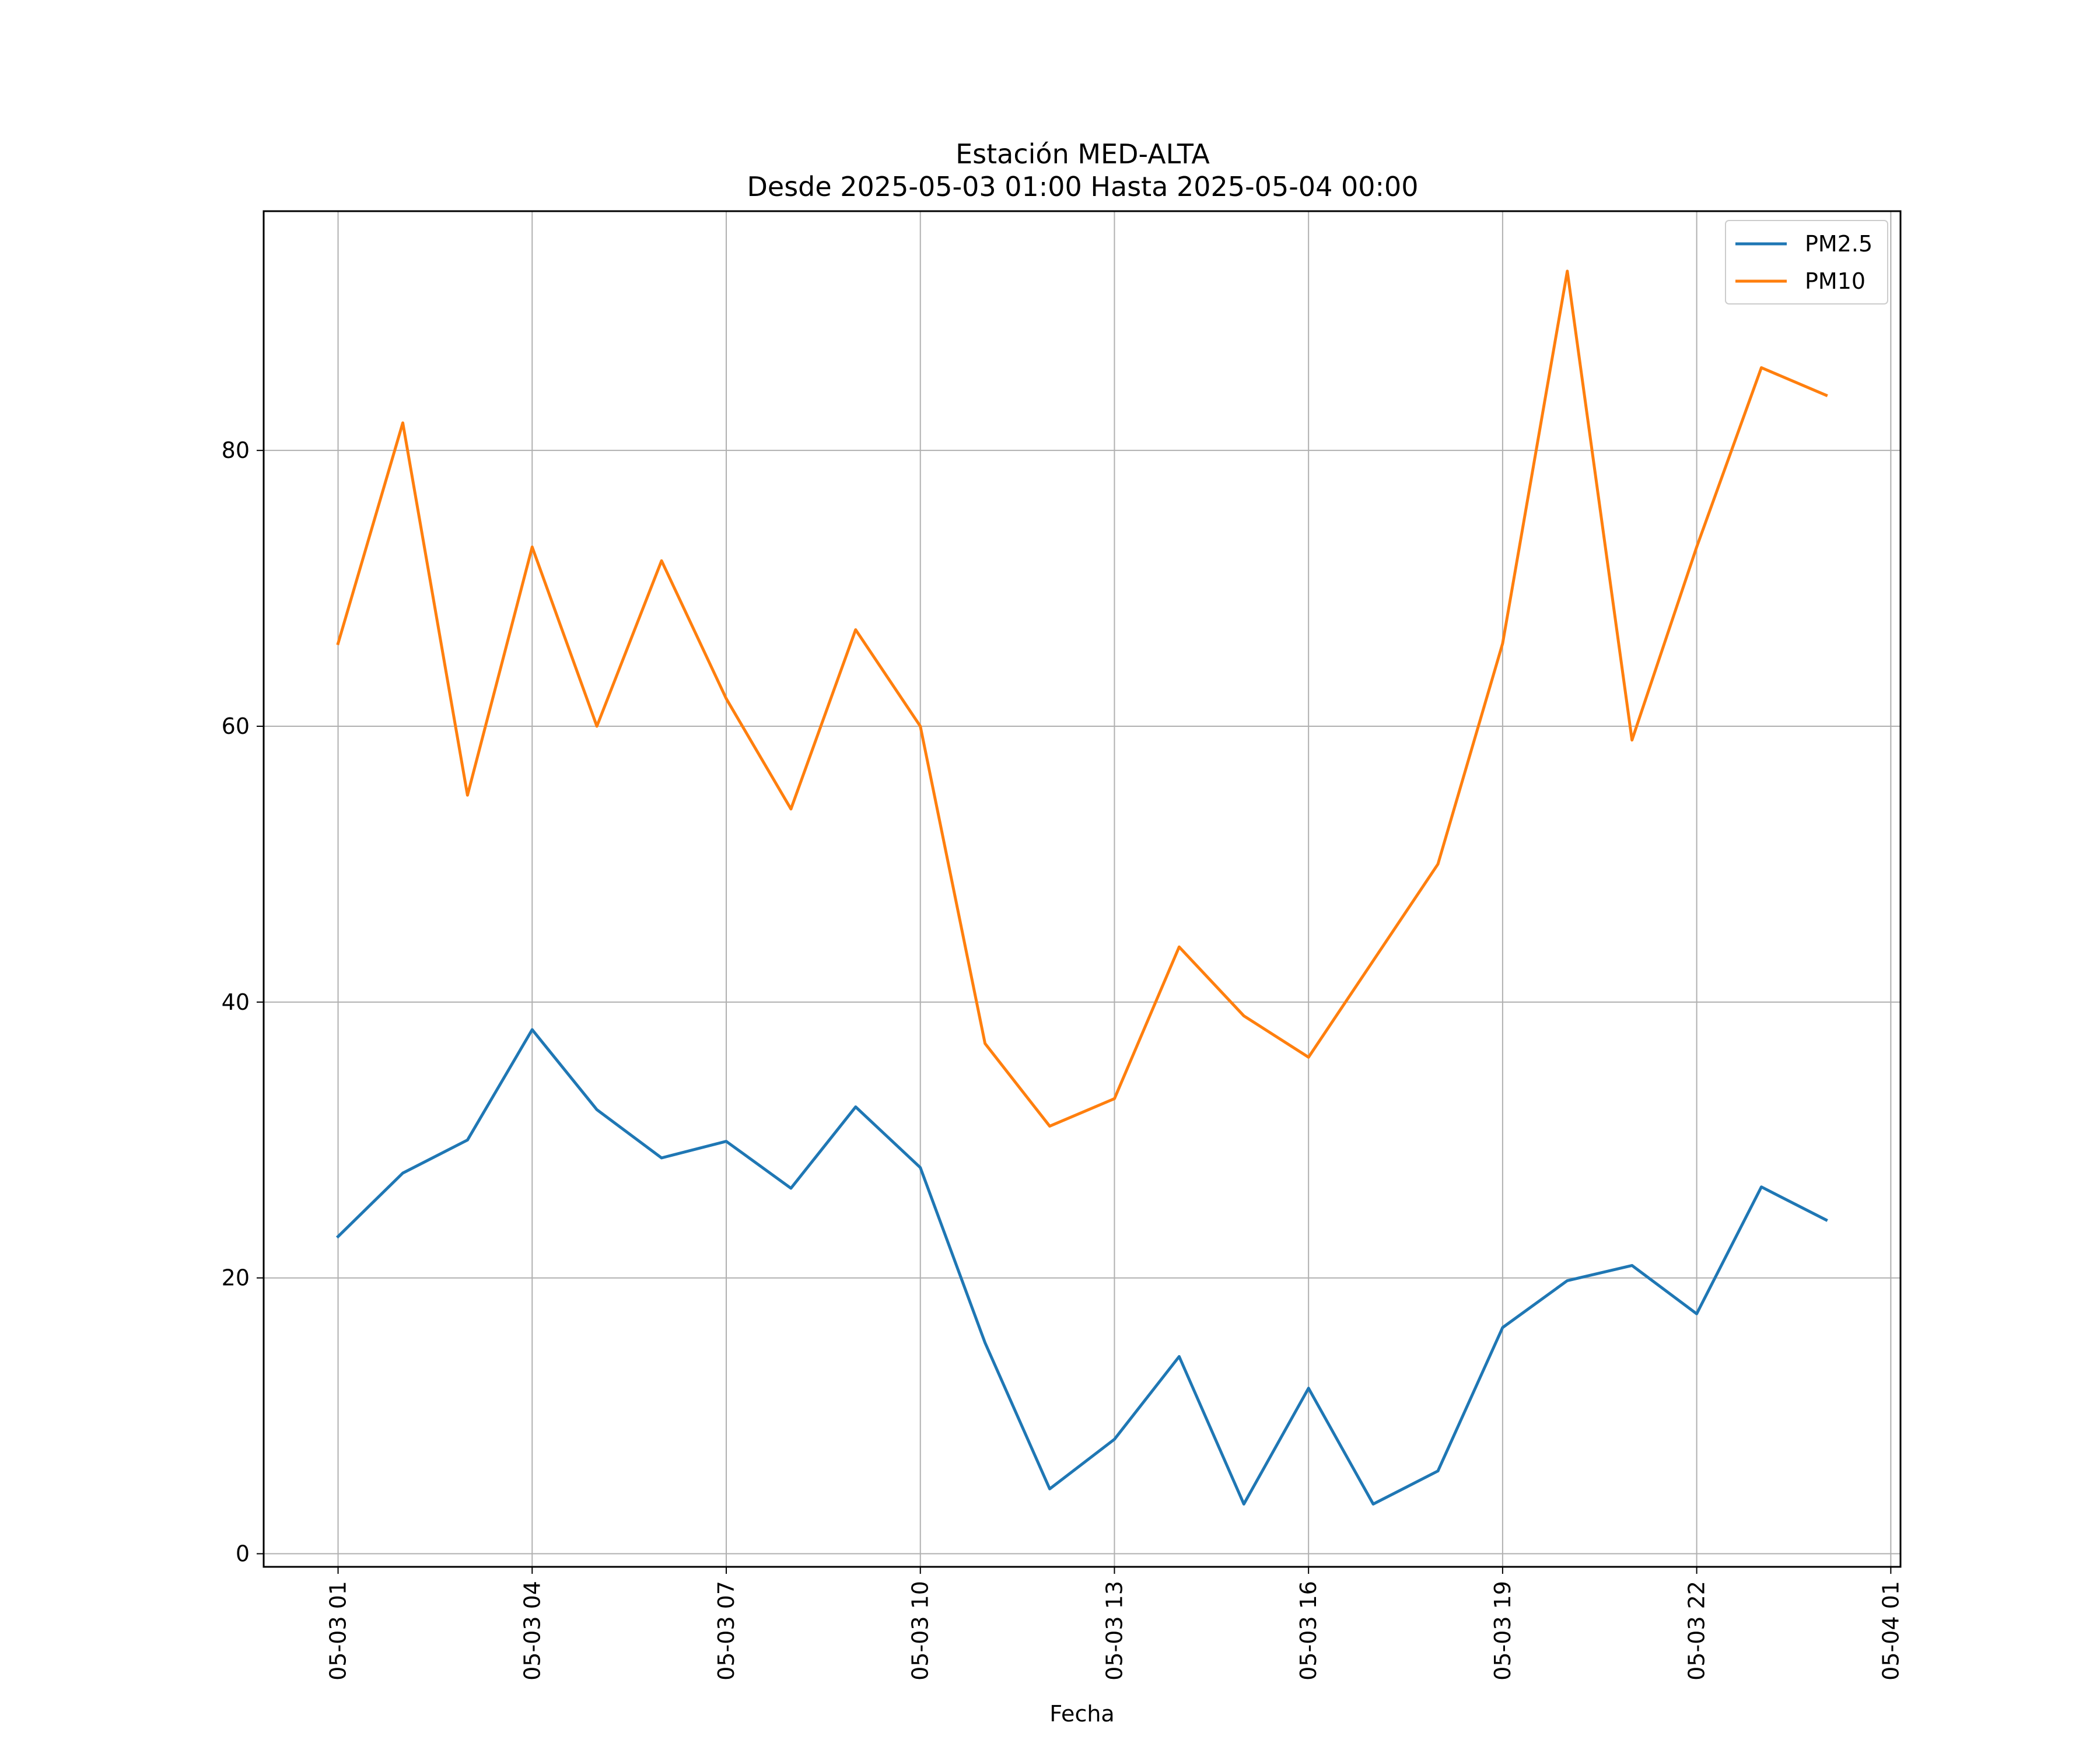 The height and width of the screenshot is (1750, 2100). Describe the element at coordinates (243, 1554) in the screenshot. I see `y-tick-label: 0` at that location.